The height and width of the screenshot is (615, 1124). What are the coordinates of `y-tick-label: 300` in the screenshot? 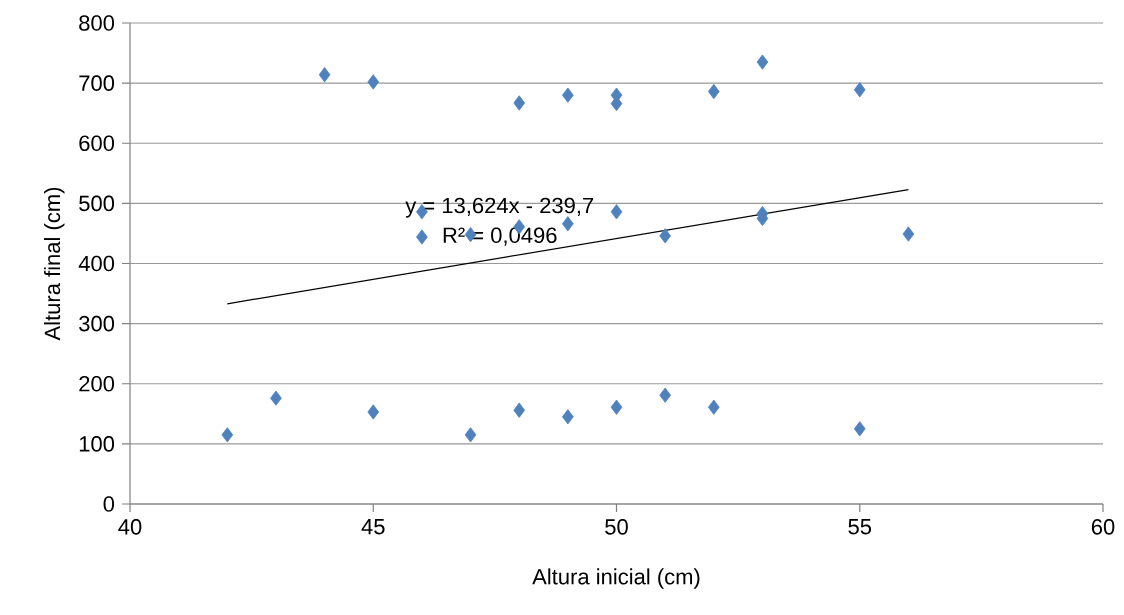 It's located at (97, 323).